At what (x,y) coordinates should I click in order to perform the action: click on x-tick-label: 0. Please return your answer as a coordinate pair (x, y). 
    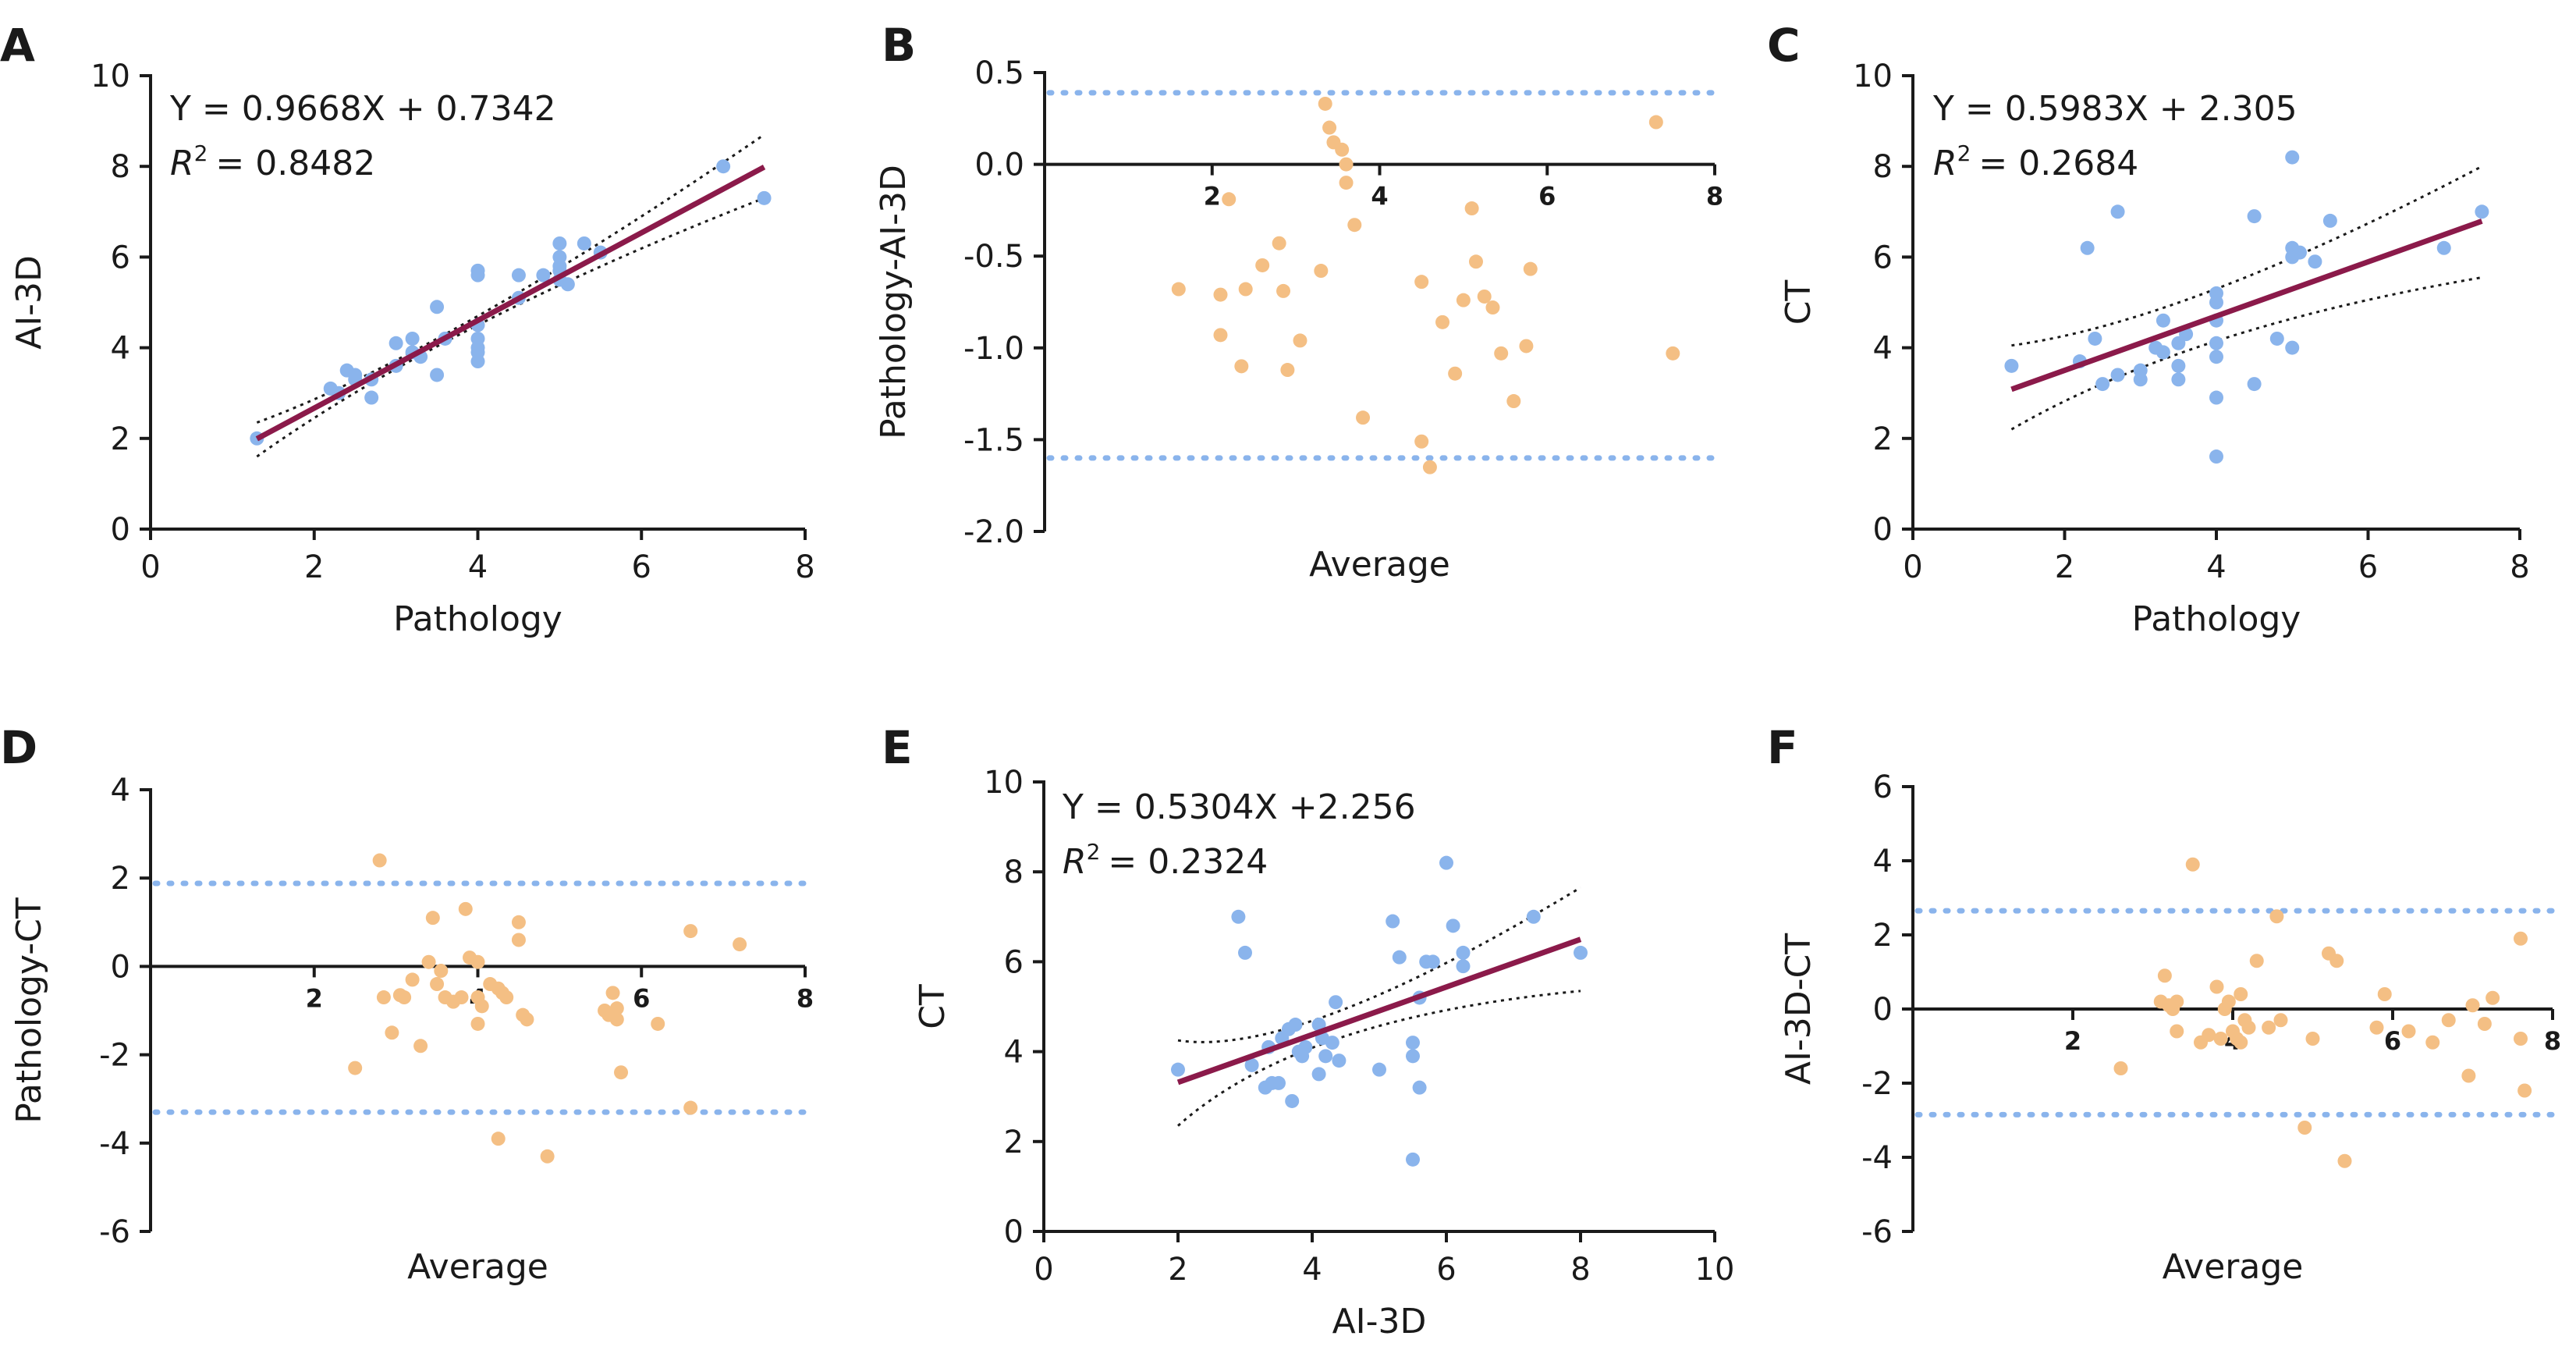
    Looking at the image, I should click on (1912, 567).